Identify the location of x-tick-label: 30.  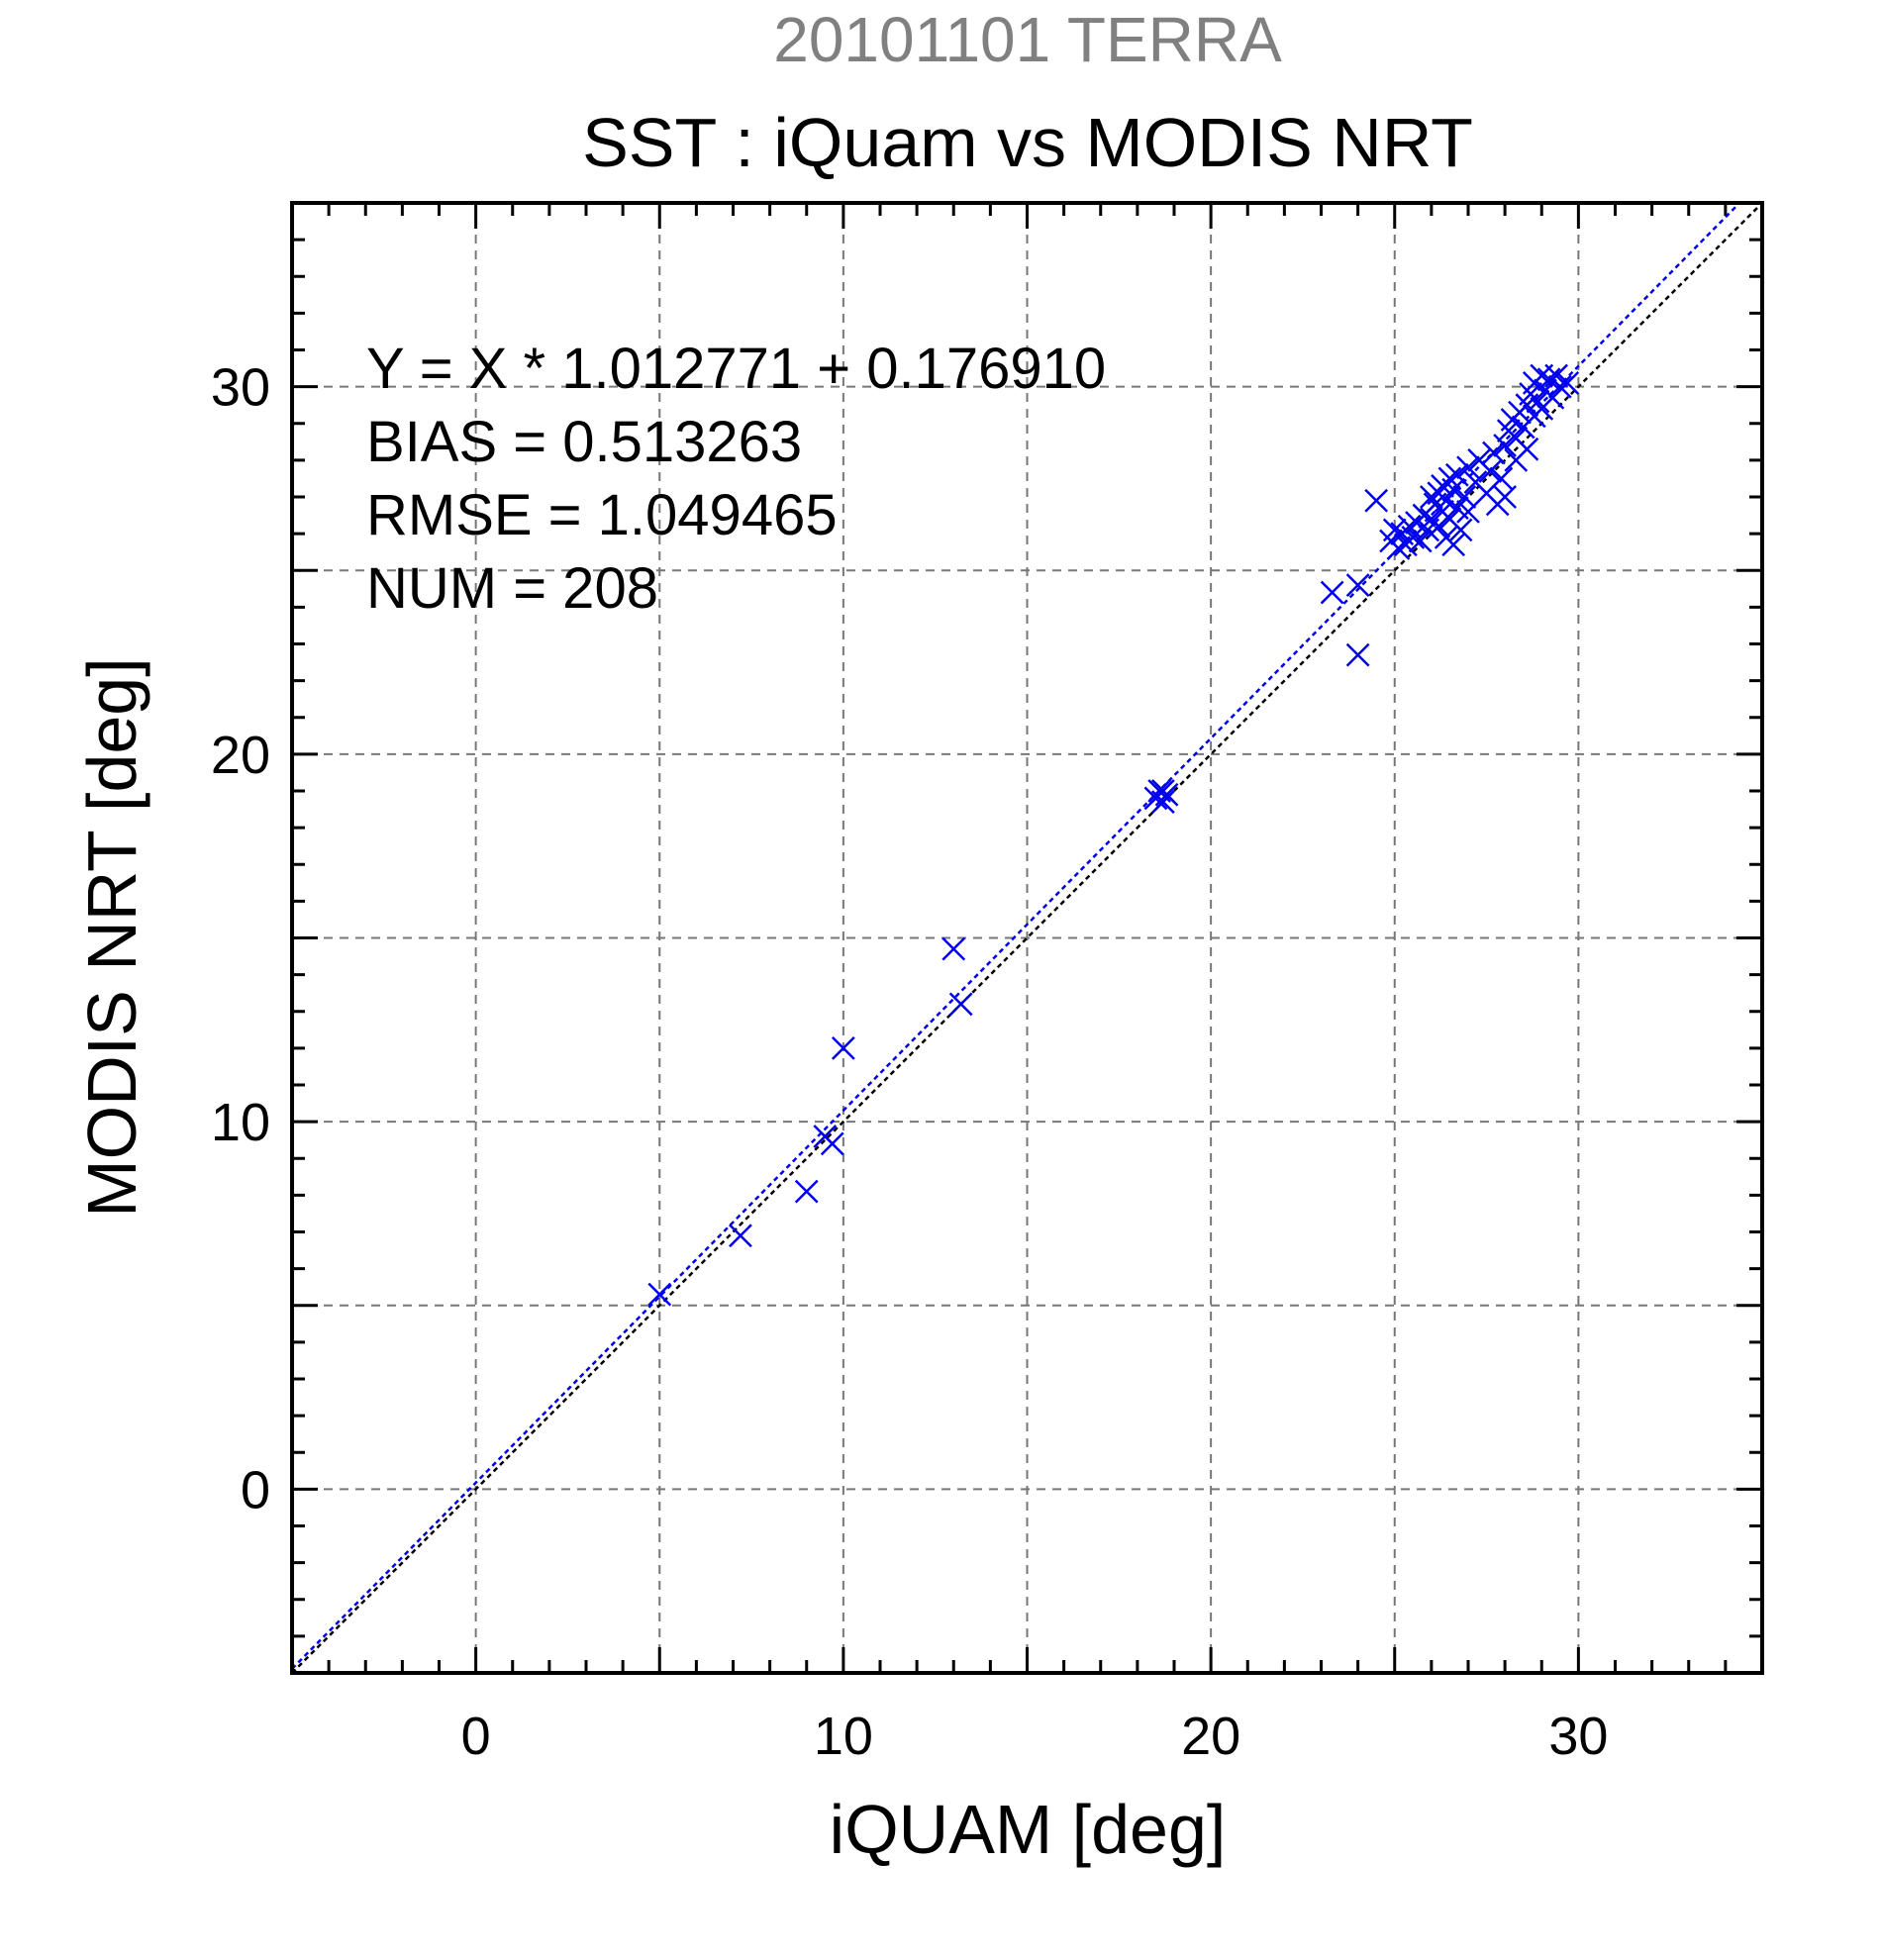
(1578, 1736).